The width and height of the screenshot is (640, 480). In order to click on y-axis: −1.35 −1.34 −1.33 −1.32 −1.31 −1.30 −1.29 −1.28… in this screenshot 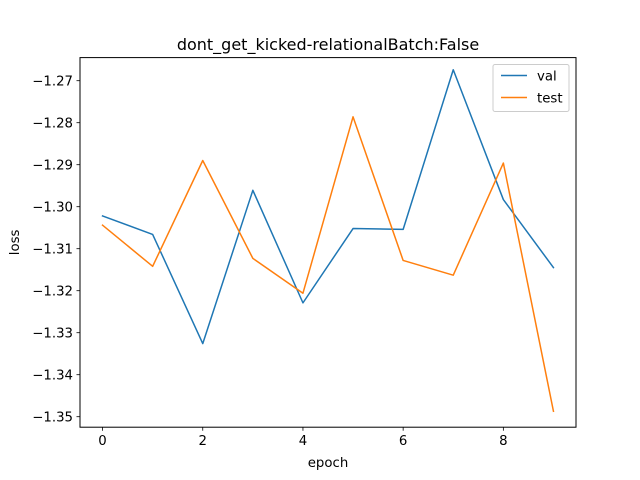, I will do `click(56, 250)`.